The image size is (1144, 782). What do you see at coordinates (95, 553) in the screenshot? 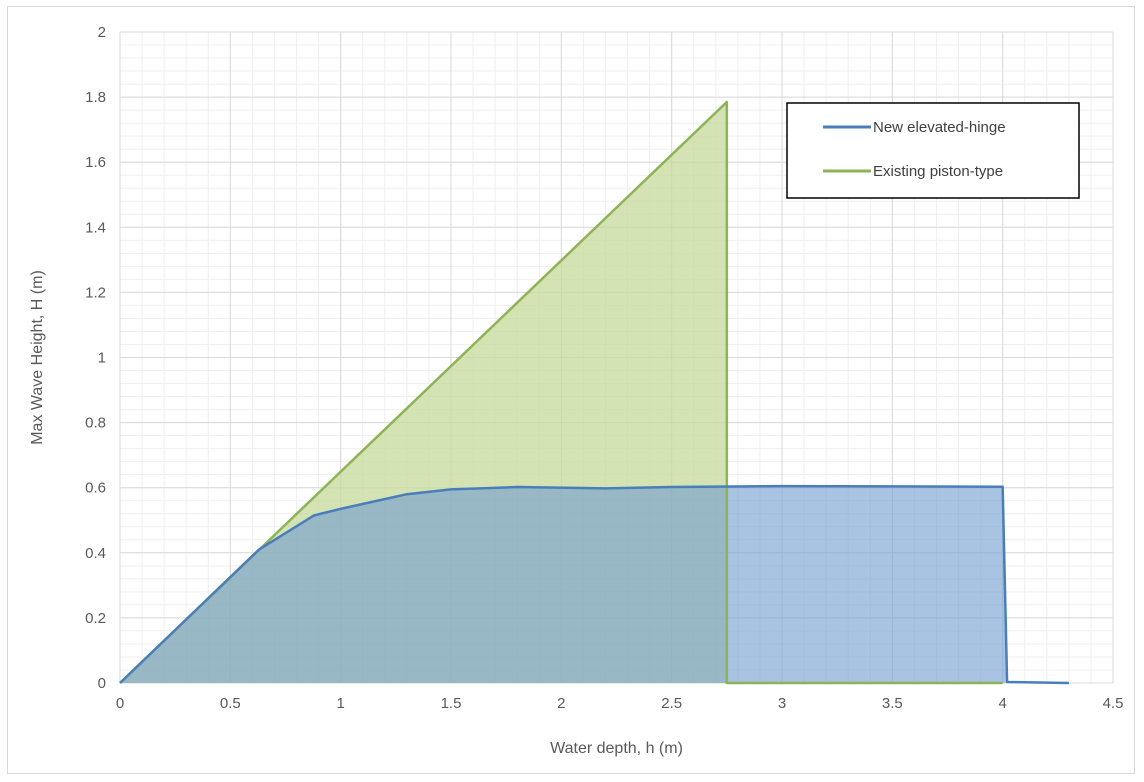
I see `y-tick-label: 0.4` at bounding box center [95, 553].